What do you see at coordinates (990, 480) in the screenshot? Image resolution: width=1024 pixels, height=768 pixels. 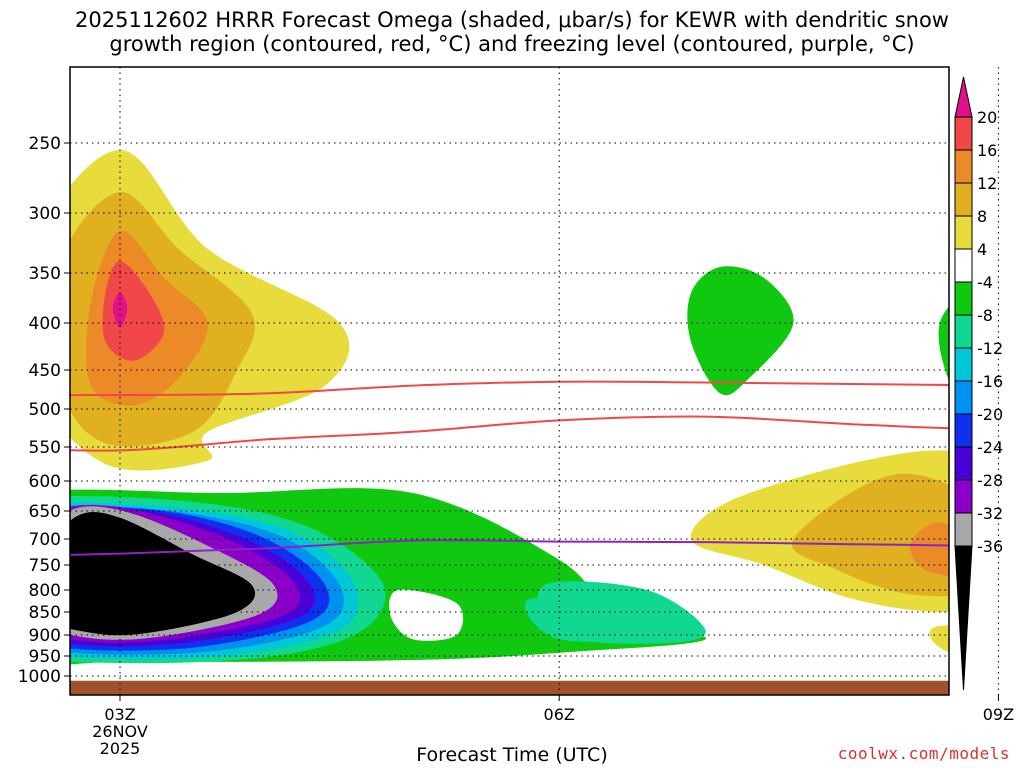 I see `colorbar-label--28: -28` at bounding box center [990, 480].